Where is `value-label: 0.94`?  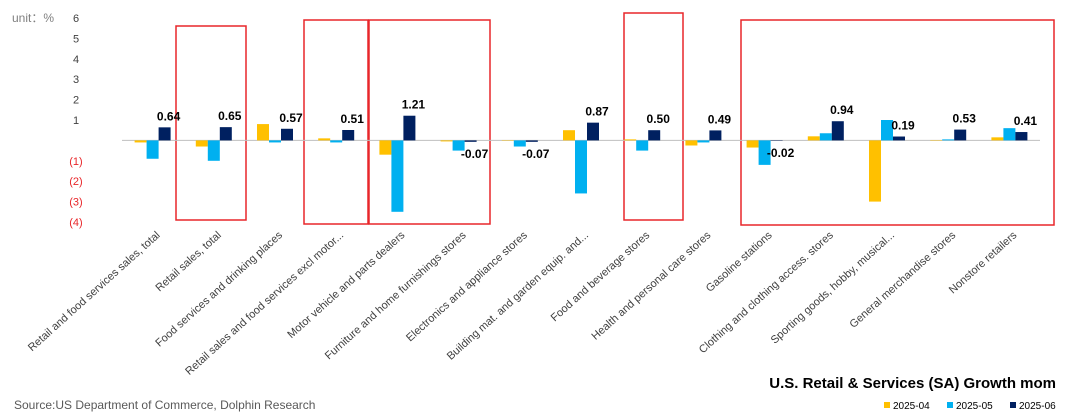
value-label: 0.94 is located at coordinates (842, 110).